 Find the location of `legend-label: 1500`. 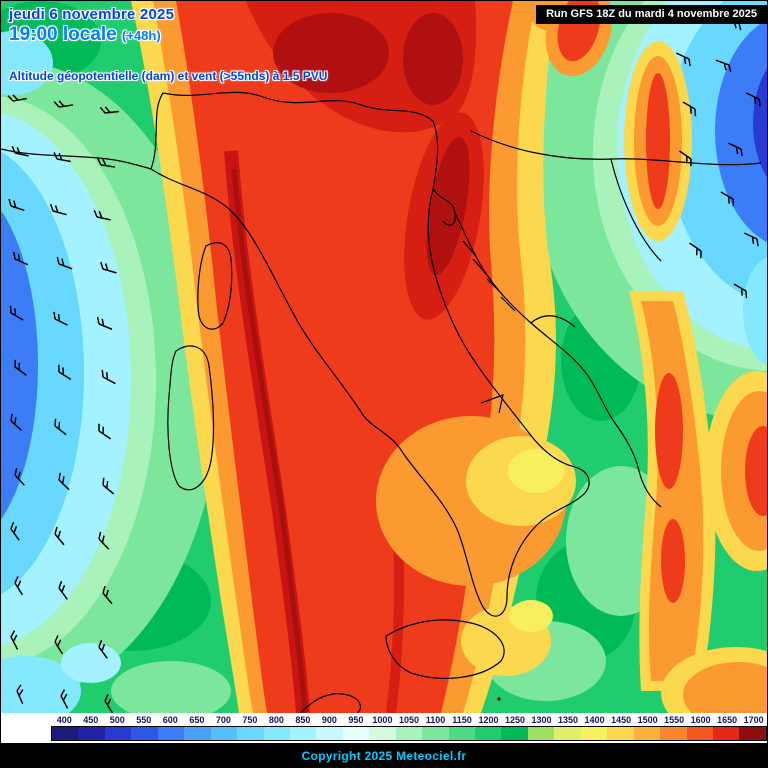

legend-label: 1500 is located at coordinates (647, 720).